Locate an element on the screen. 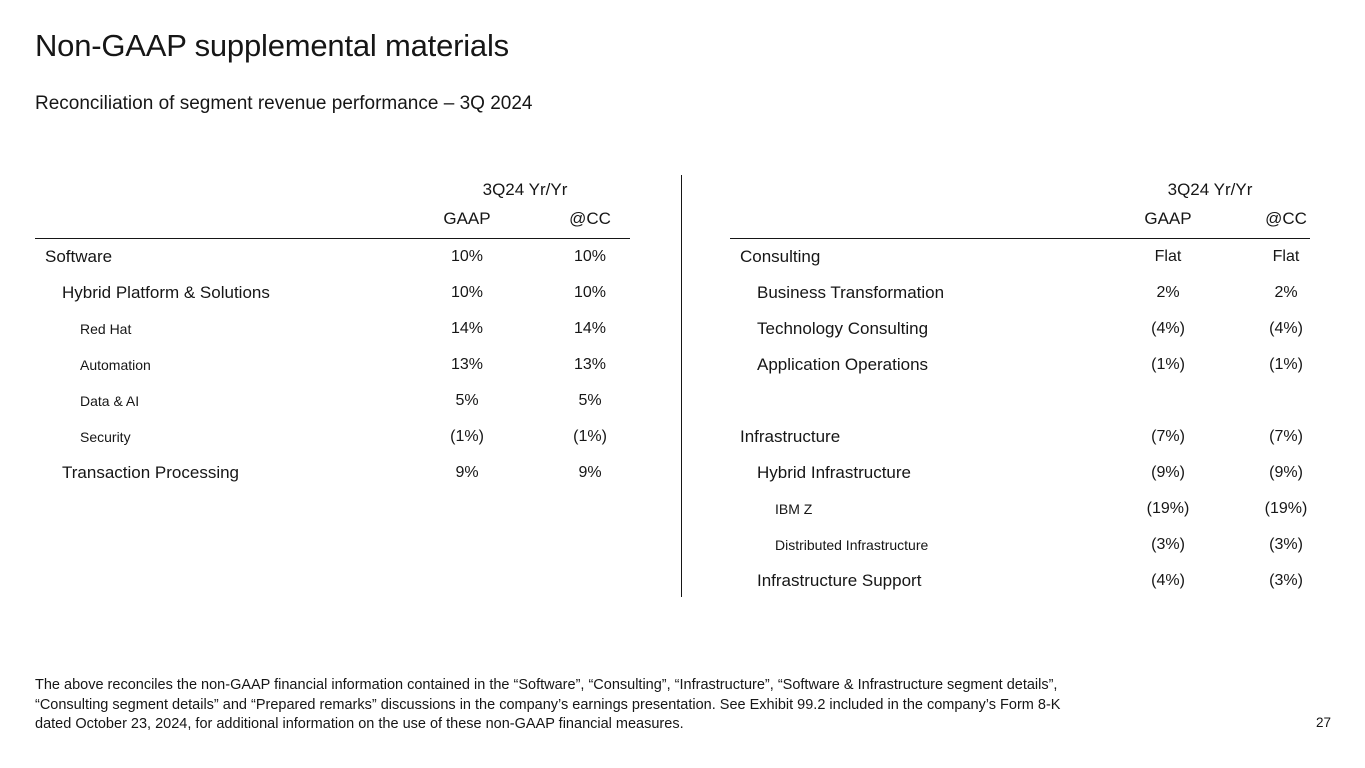 The width and height of the screenshot is (1365, 768). gaap-value: (19%) is located at coordinates (1168, 508).